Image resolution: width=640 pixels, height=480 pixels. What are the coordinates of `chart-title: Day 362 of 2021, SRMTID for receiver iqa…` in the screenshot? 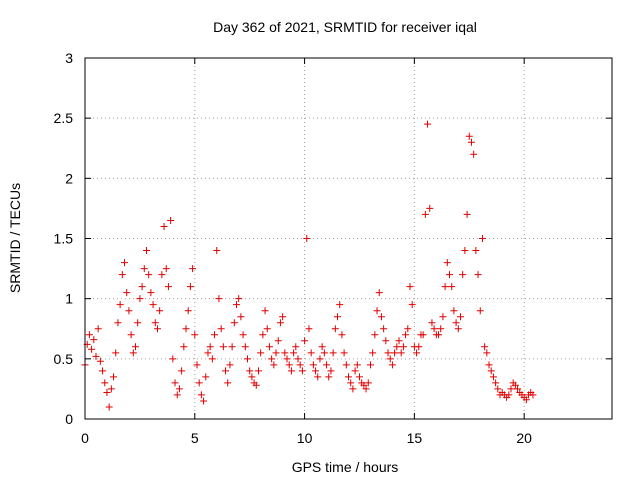 It's located at (345, 27).